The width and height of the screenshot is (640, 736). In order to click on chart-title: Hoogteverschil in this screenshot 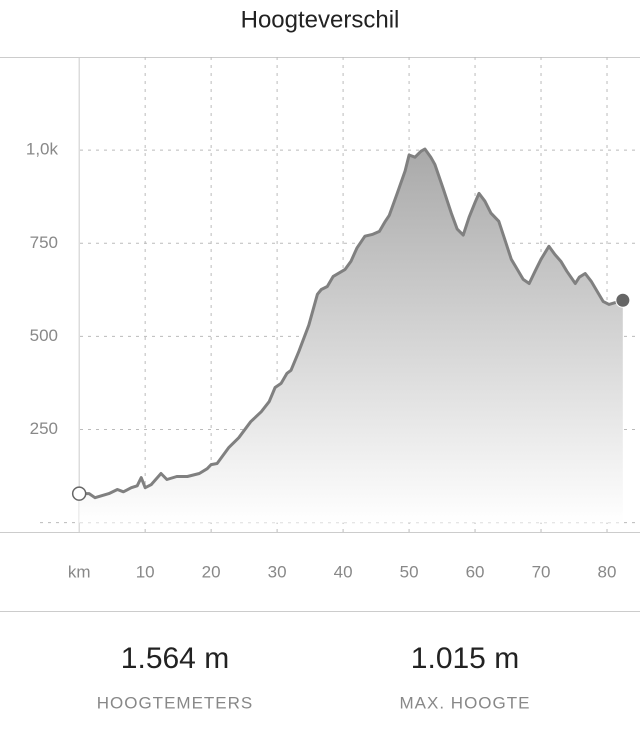, I will do `click(320, 19)`.